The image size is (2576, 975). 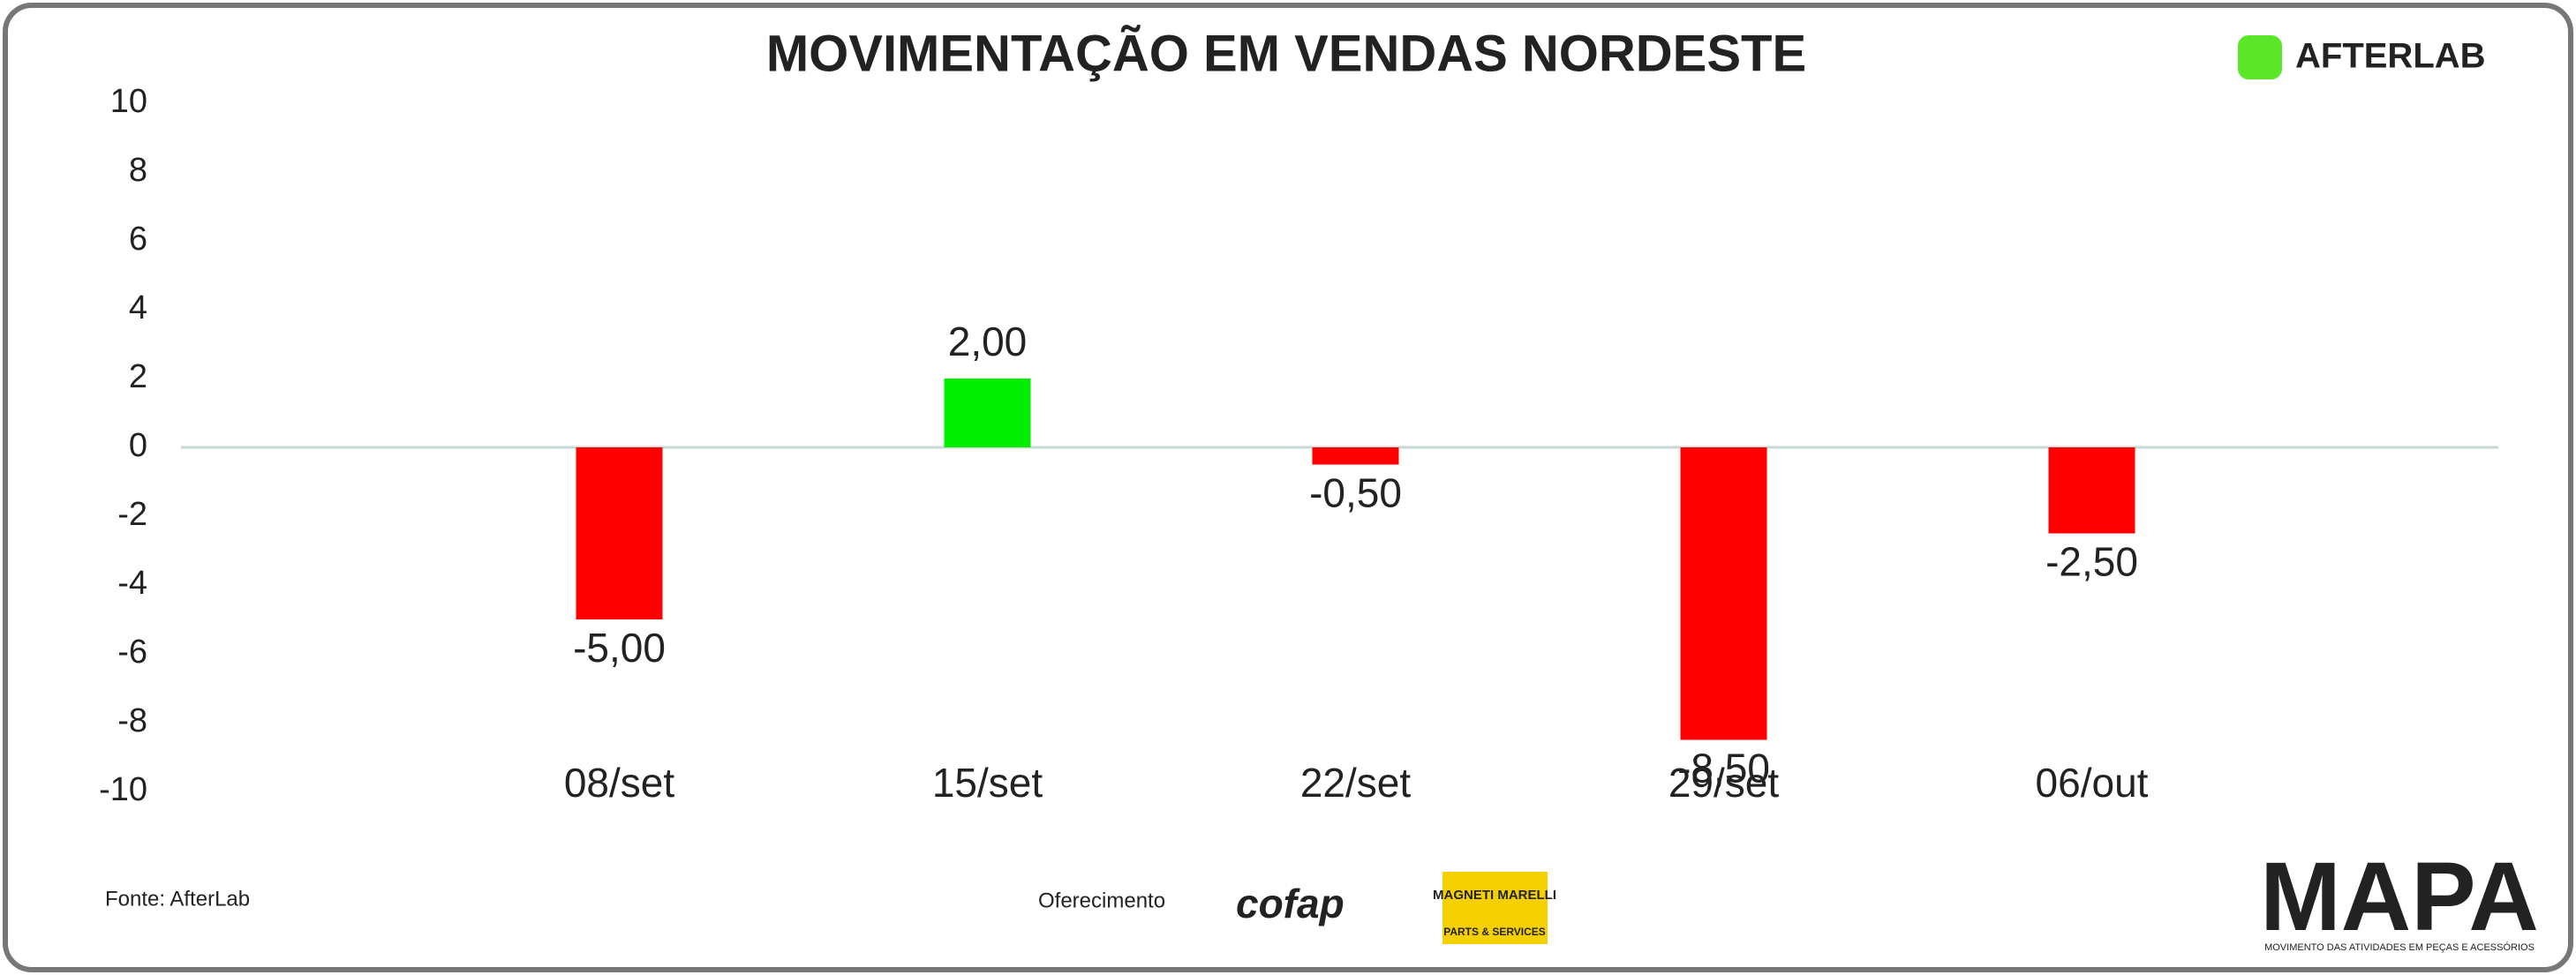 I want to click on y-tick-label: 10, so click(x=129, y=101).